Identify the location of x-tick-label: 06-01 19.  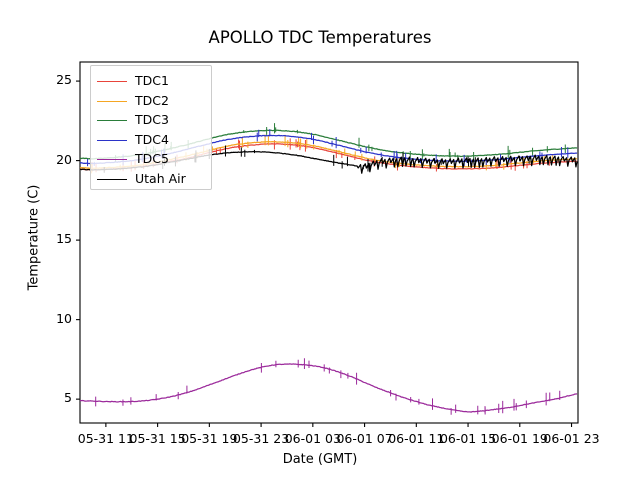
(519, 438).